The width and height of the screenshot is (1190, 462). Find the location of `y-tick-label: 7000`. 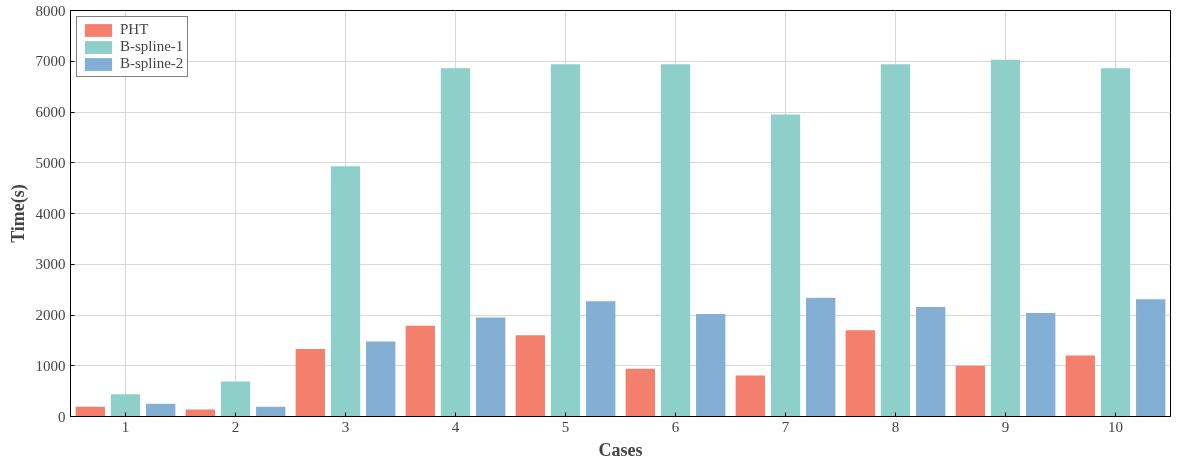

y-tick-label: 7000 is located at coordinates (50, 61).